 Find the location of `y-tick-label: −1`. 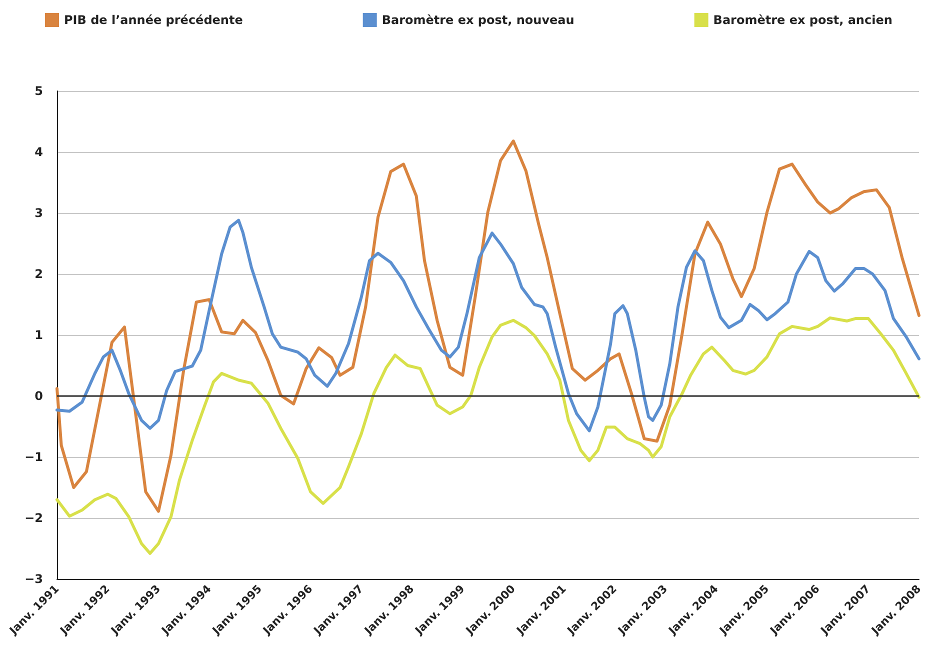

y-tick-label: −1 is located at coordinates (33, 457).